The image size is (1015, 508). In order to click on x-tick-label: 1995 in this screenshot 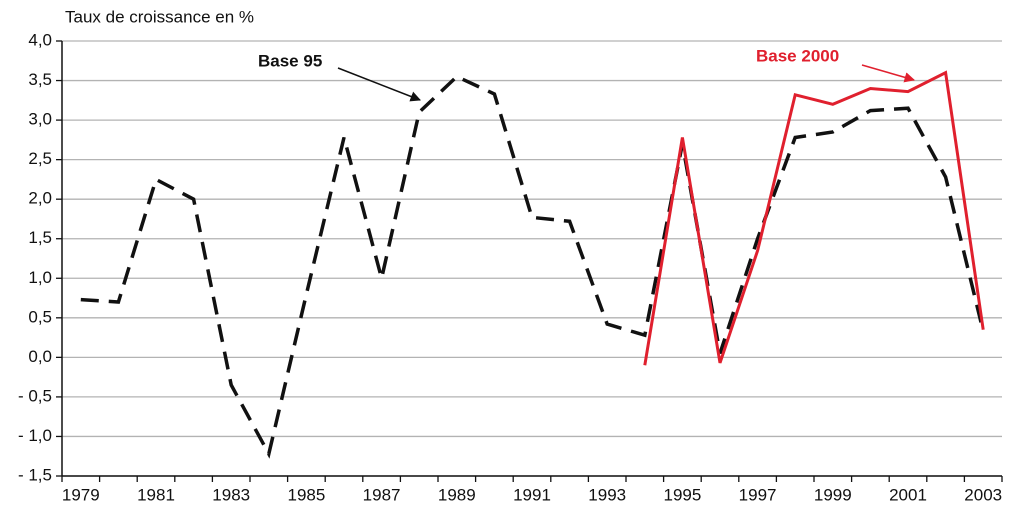, I will do `click(682, 494)`.